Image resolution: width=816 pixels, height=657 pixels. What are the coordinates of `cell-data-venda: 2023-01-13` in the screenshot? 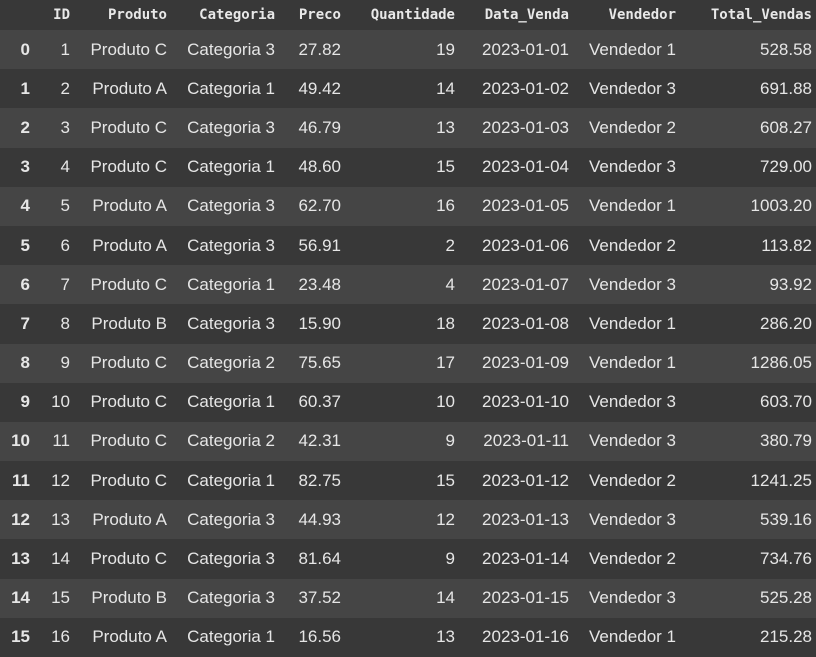 It's located at (525, 519).